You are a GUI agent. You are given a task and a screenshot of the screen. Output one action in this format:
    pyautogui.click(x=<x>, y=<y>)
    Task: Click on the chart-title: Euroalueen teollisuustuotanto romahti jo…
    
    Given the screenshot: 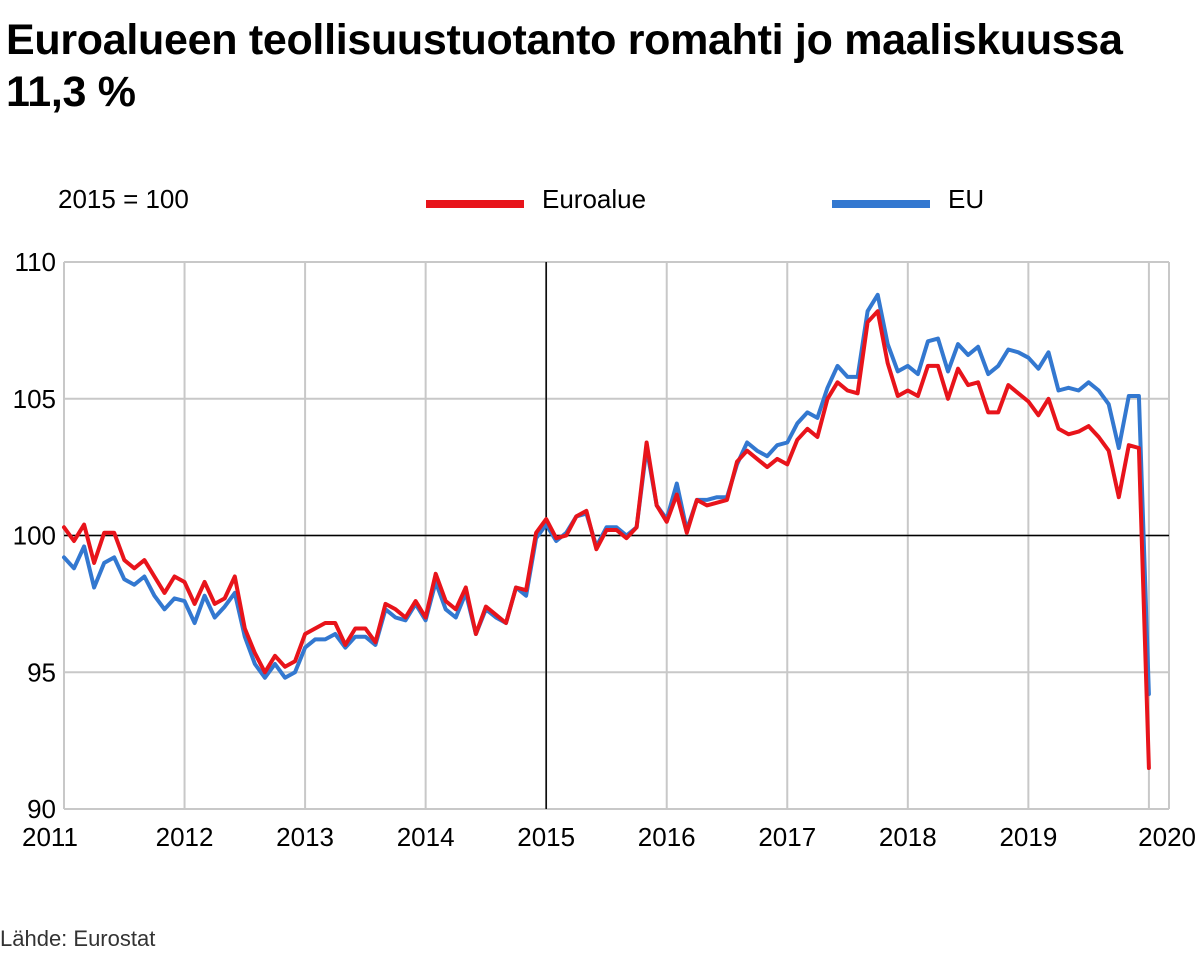 What is the action you would take?
    pyautogui.click(x=564, y=66)
    